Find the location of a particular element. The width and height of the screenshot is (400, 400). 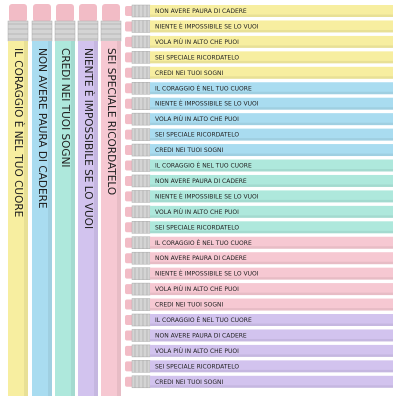

vertical-pencil: SEI SPECIALE RICORDATELO is located at coordinates (111, 200).